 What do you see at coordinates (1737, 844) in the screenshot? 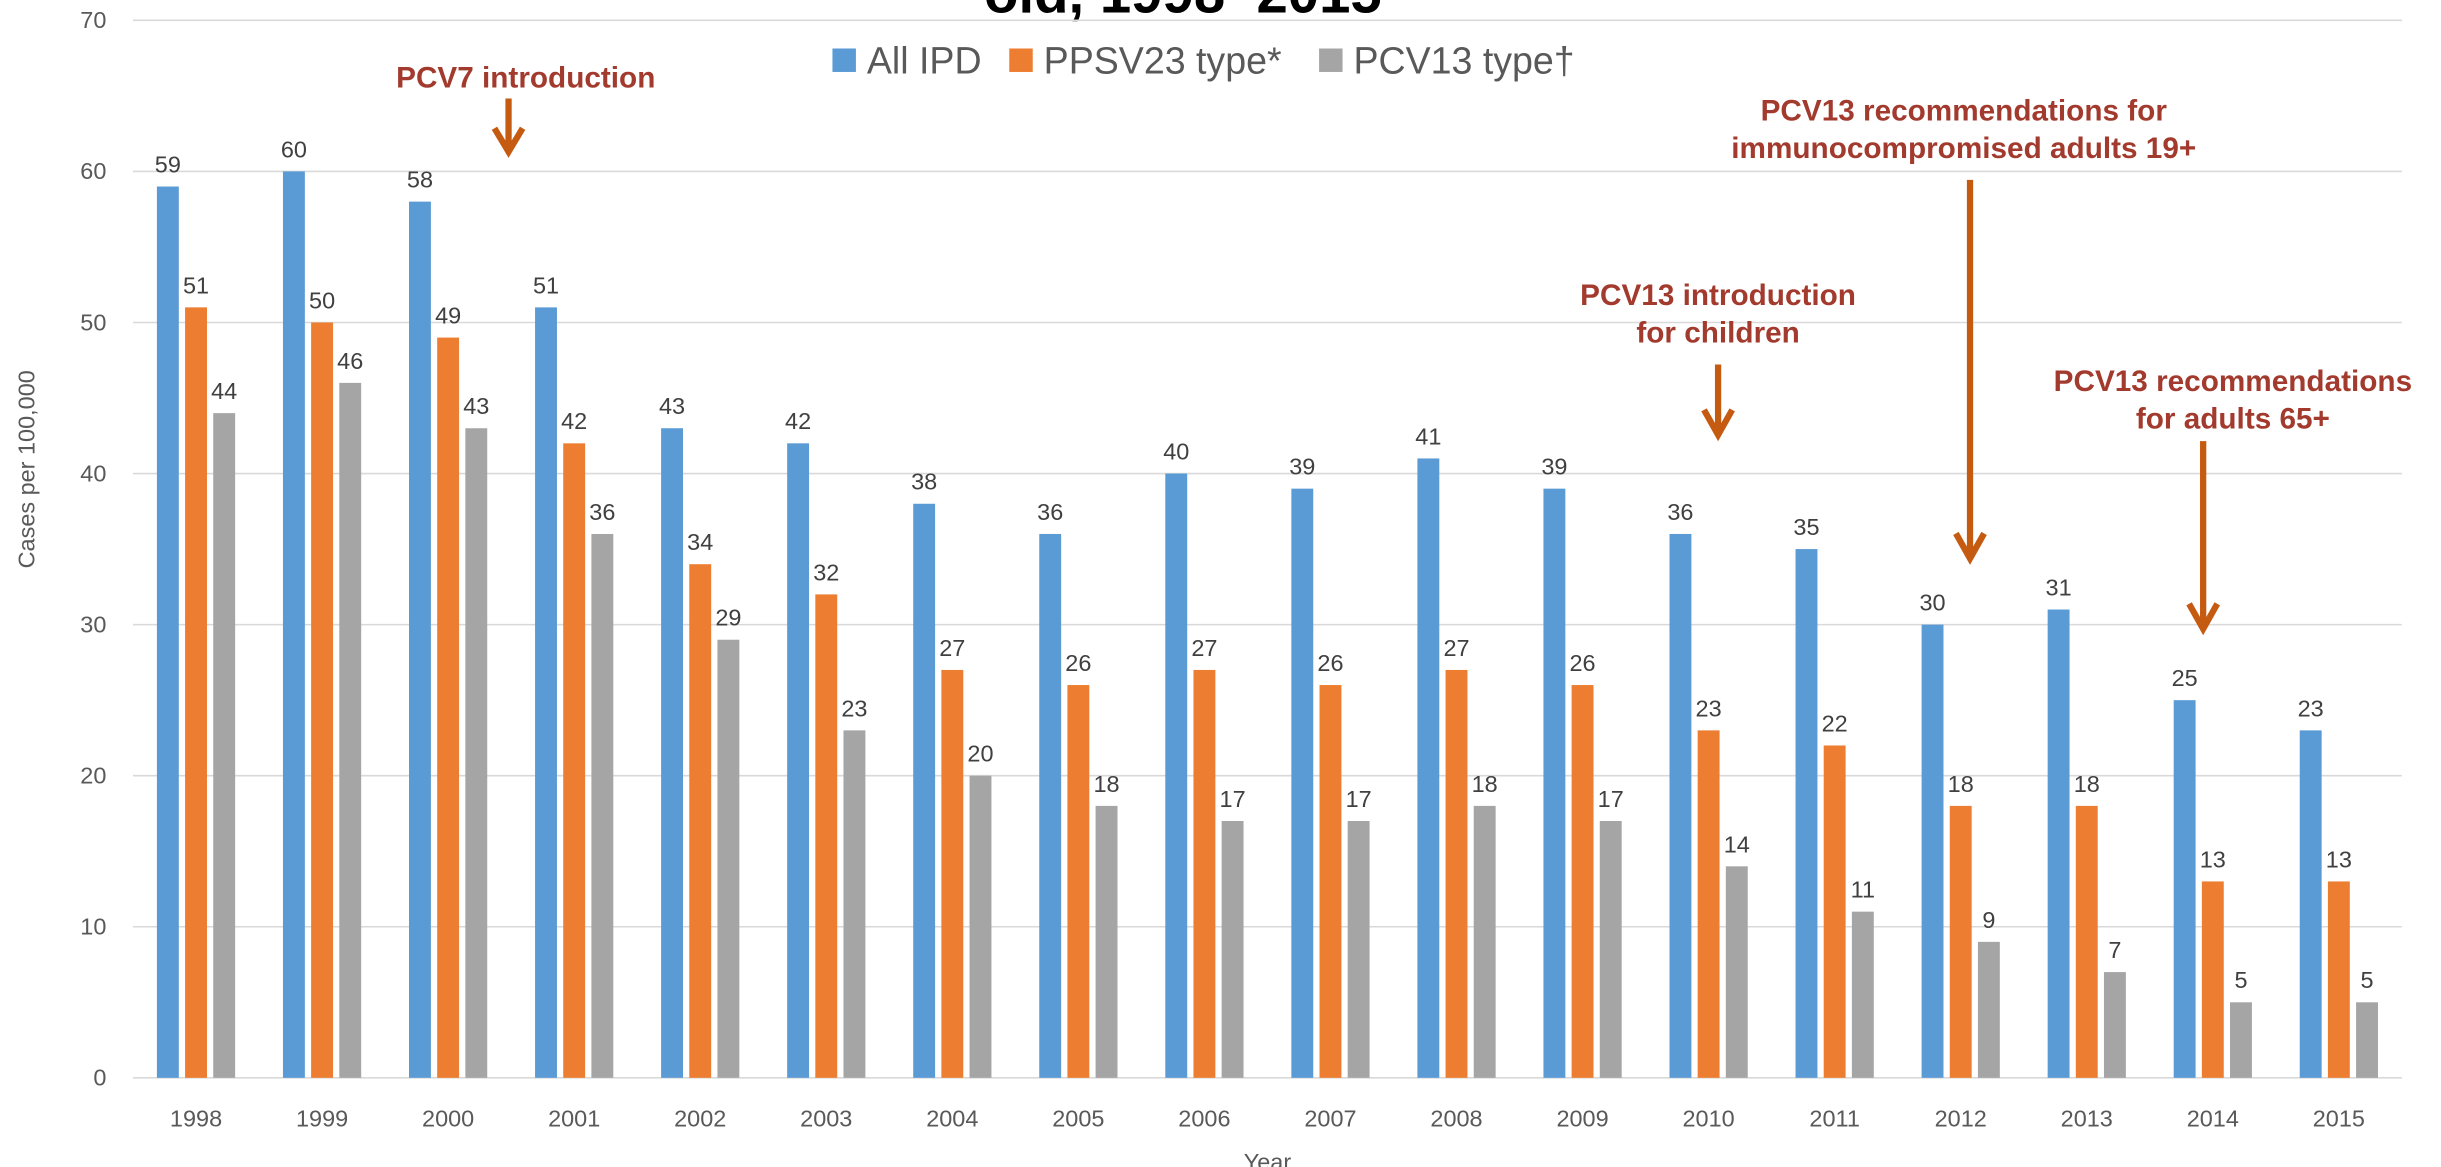
I see `value-label: 14` at bounding box center [1737, 844].